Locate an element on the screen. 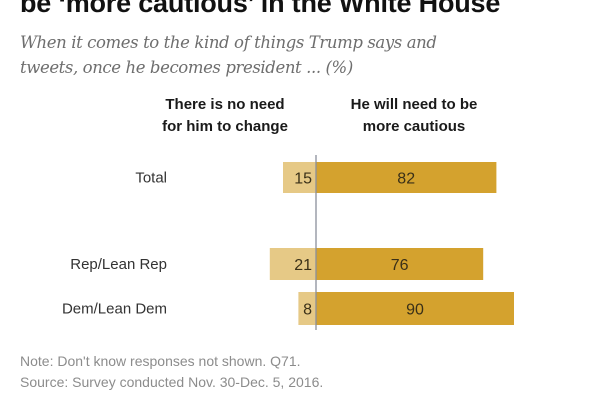 The image size is (600, 400). data-label-no-need-to-change: 8 is located at coordinates (307, 310).